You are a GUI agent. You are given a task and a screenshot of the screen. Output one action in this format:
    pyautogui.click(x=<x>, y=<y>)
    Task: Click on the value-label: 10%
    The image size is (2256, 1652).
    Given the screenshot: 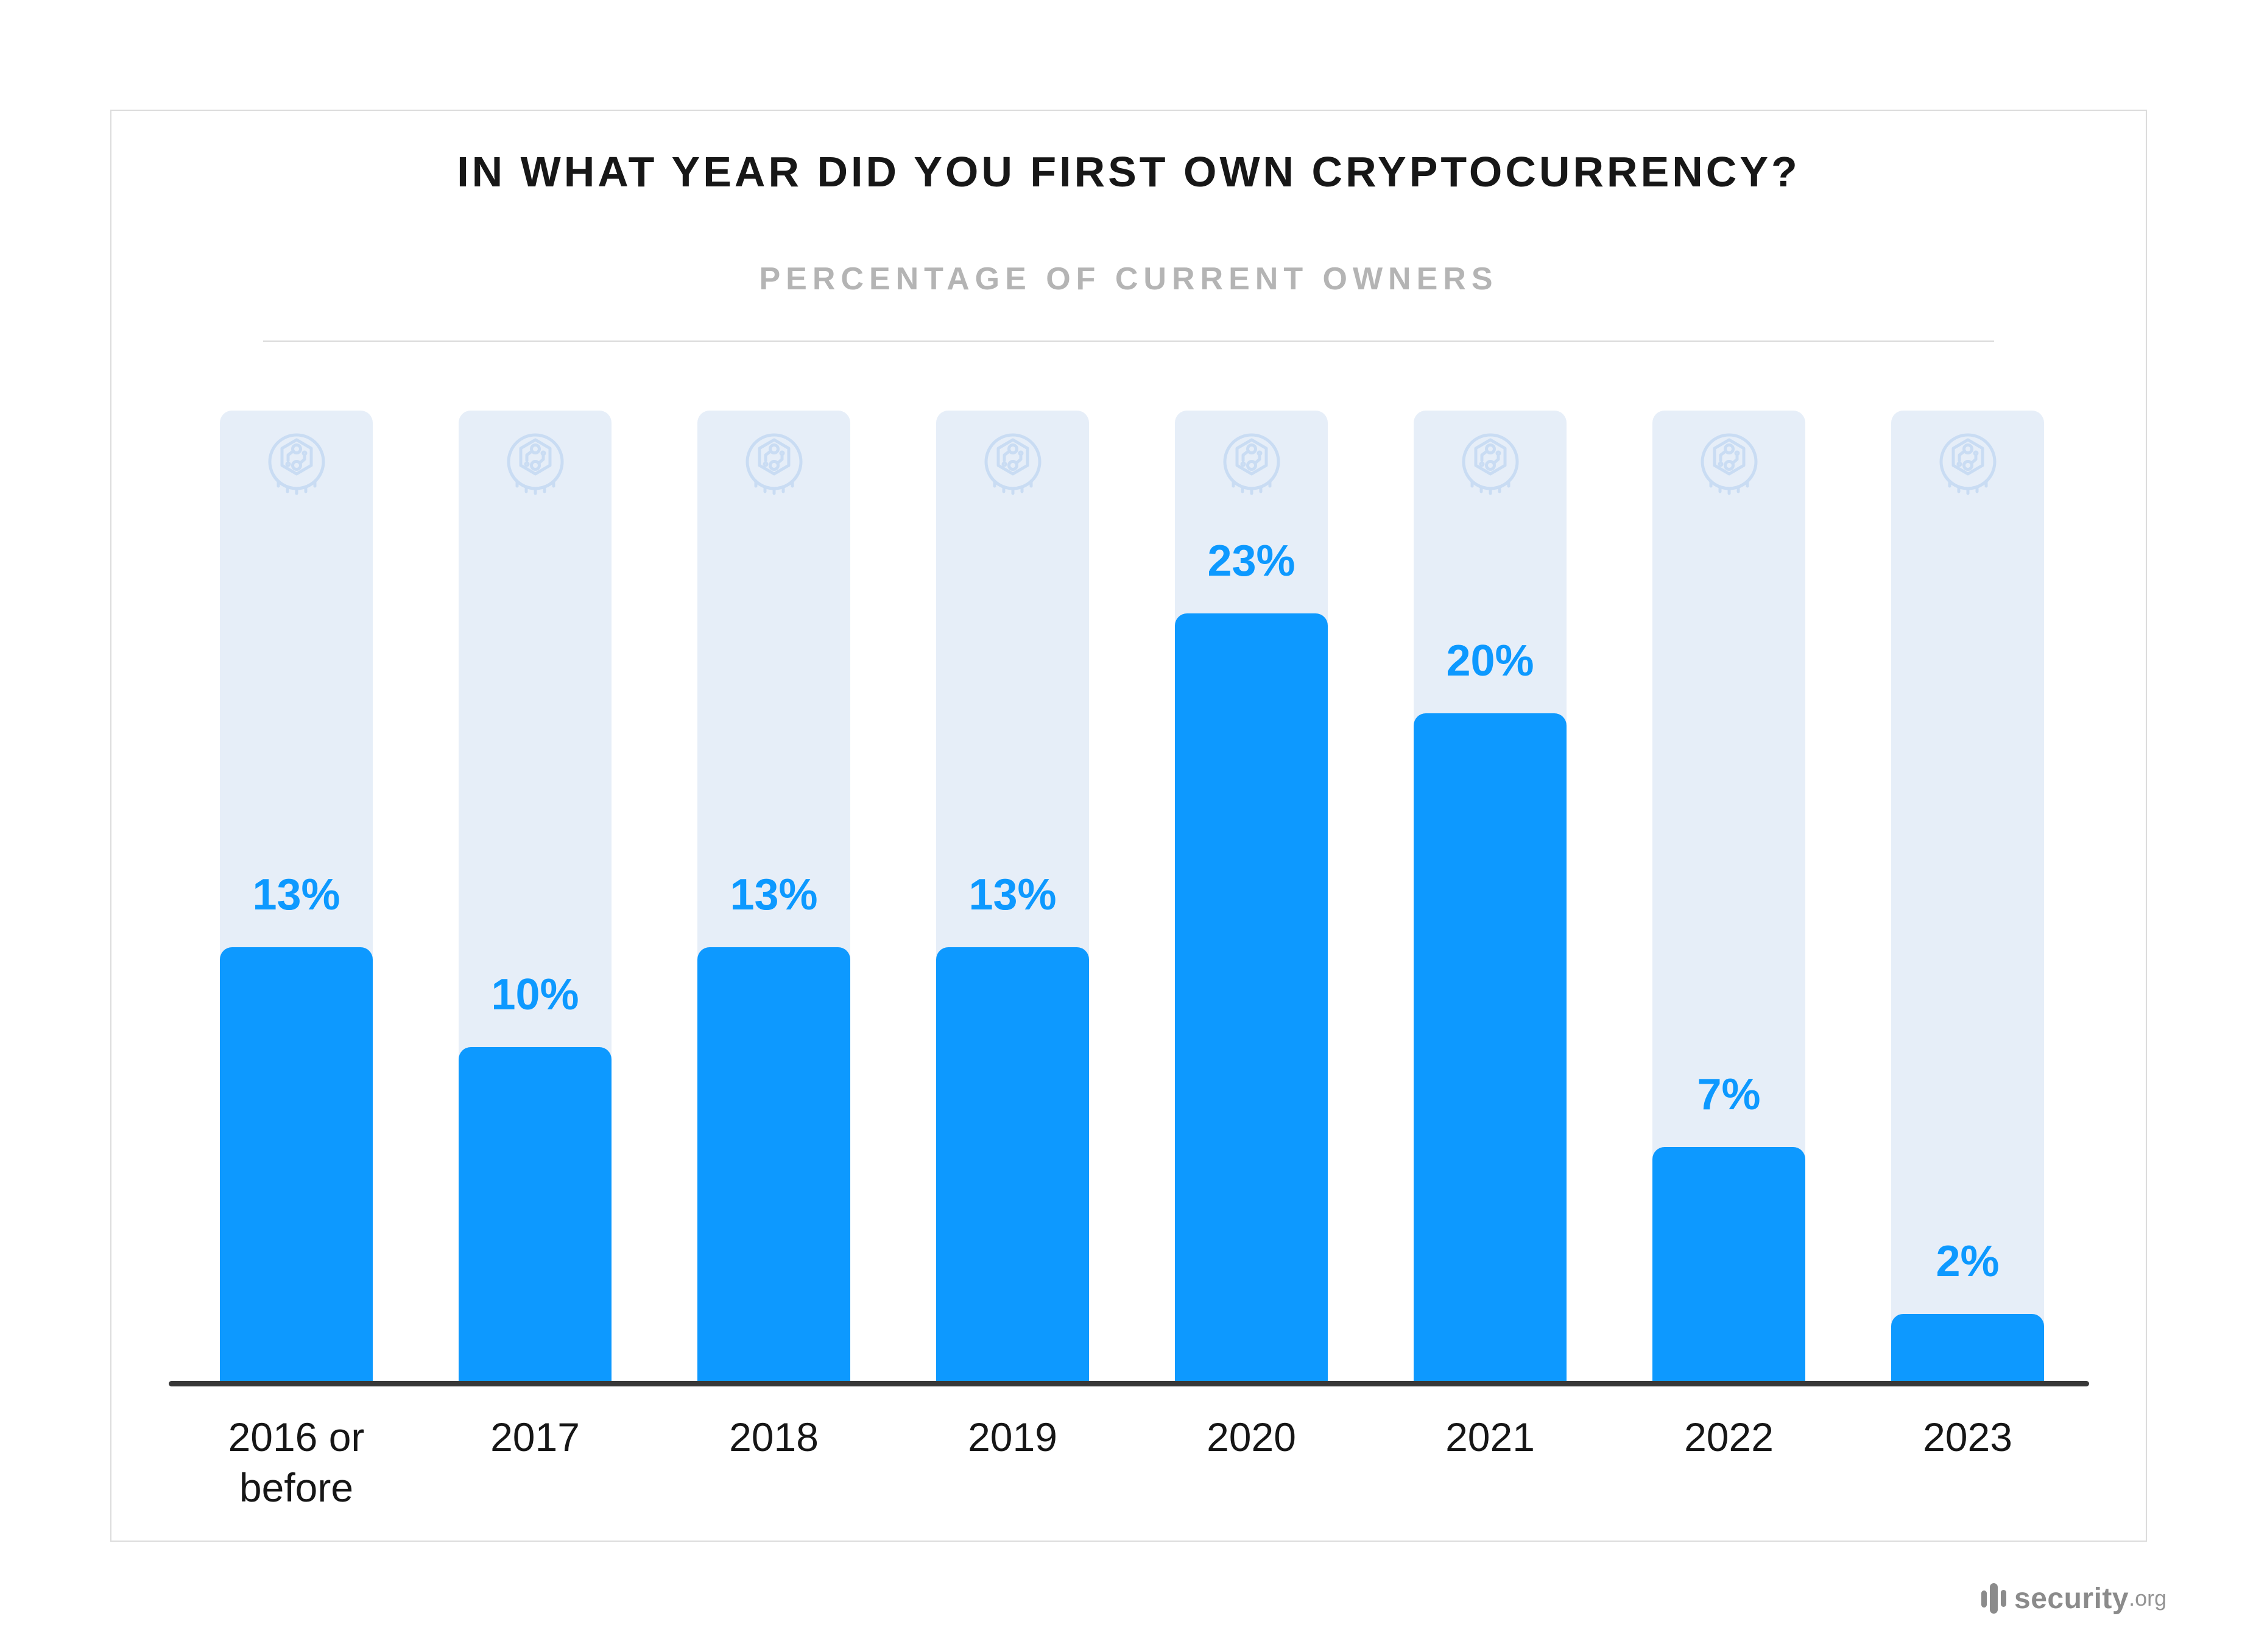 What is the action you would take?
    pyautogui.click(x=535, y=994)
    